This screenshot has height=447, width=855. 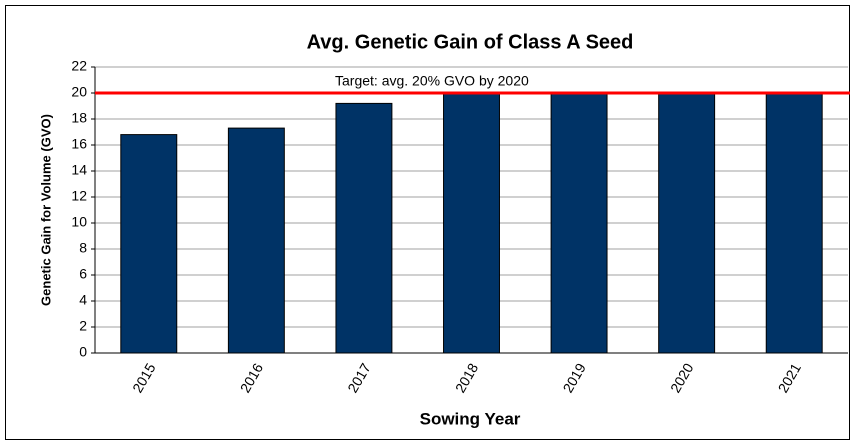 I want to click on y-axis-title: Genetic Gain for Volume (GVO), so click(x=45, y=210).